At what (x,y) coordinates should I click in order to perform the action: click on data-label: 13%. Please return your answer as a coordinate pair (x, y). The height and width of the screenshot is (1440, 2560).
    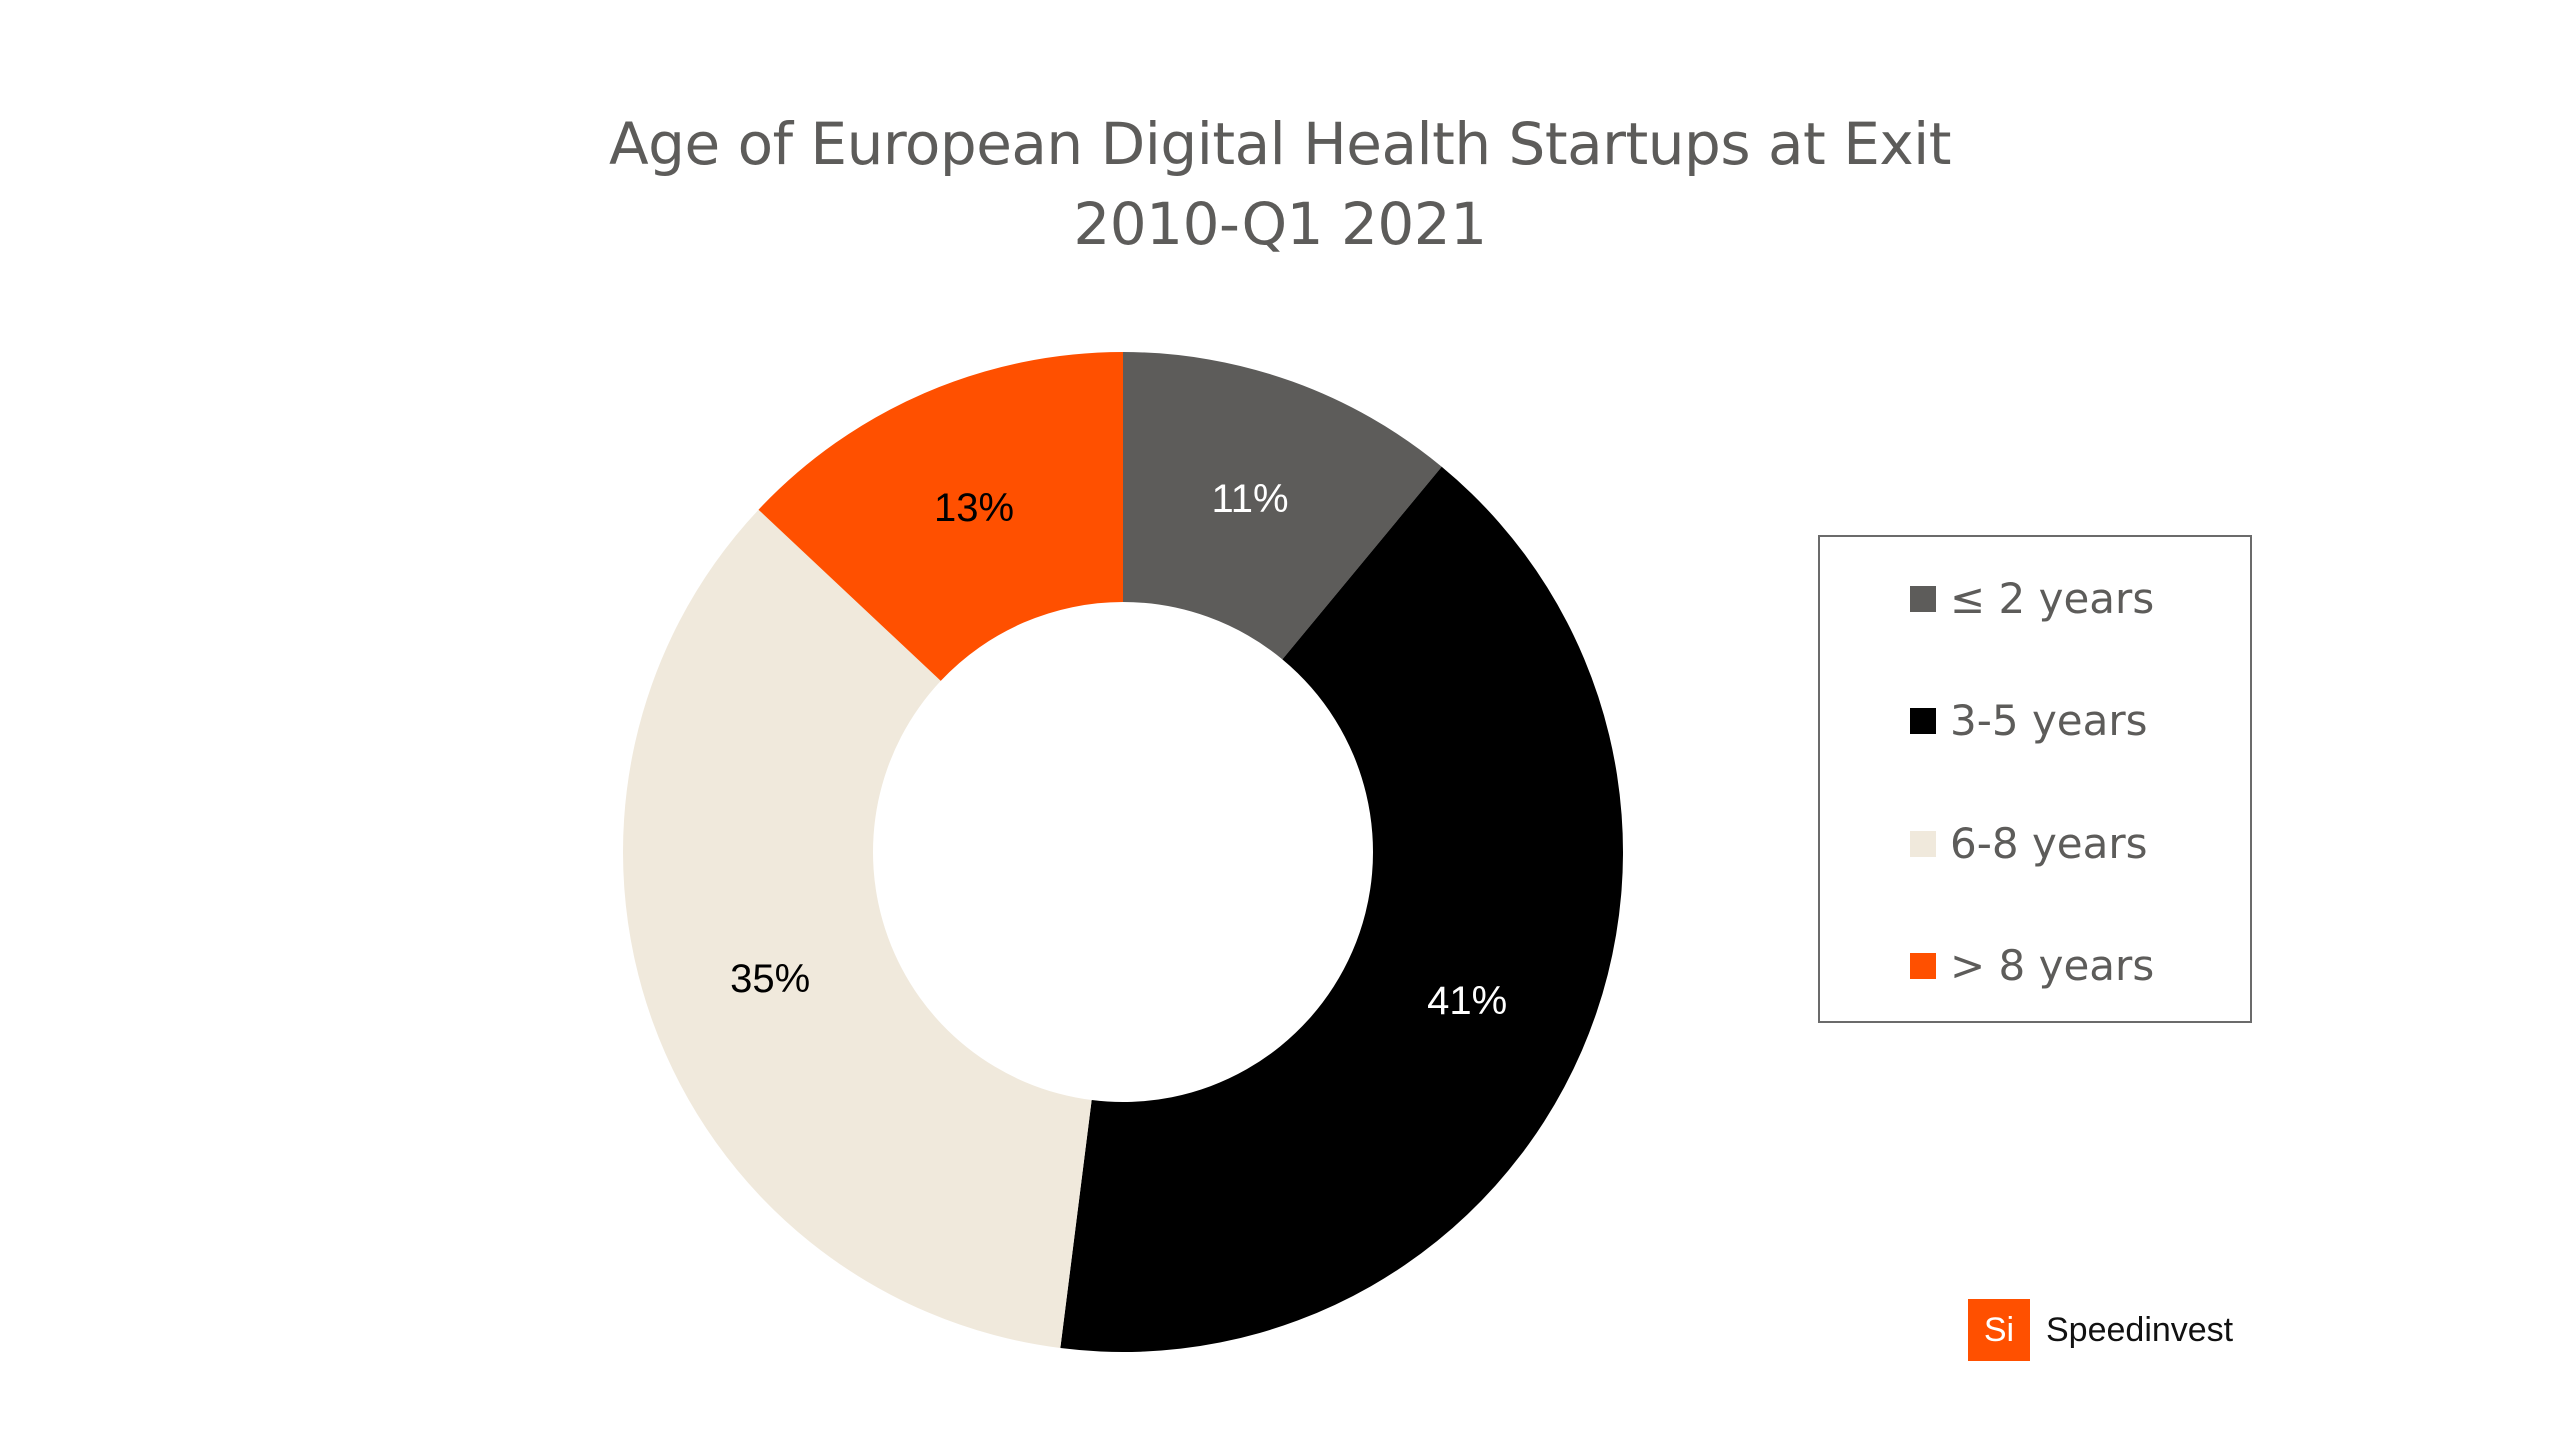
    Looking at the image, I should click on (974, 508).